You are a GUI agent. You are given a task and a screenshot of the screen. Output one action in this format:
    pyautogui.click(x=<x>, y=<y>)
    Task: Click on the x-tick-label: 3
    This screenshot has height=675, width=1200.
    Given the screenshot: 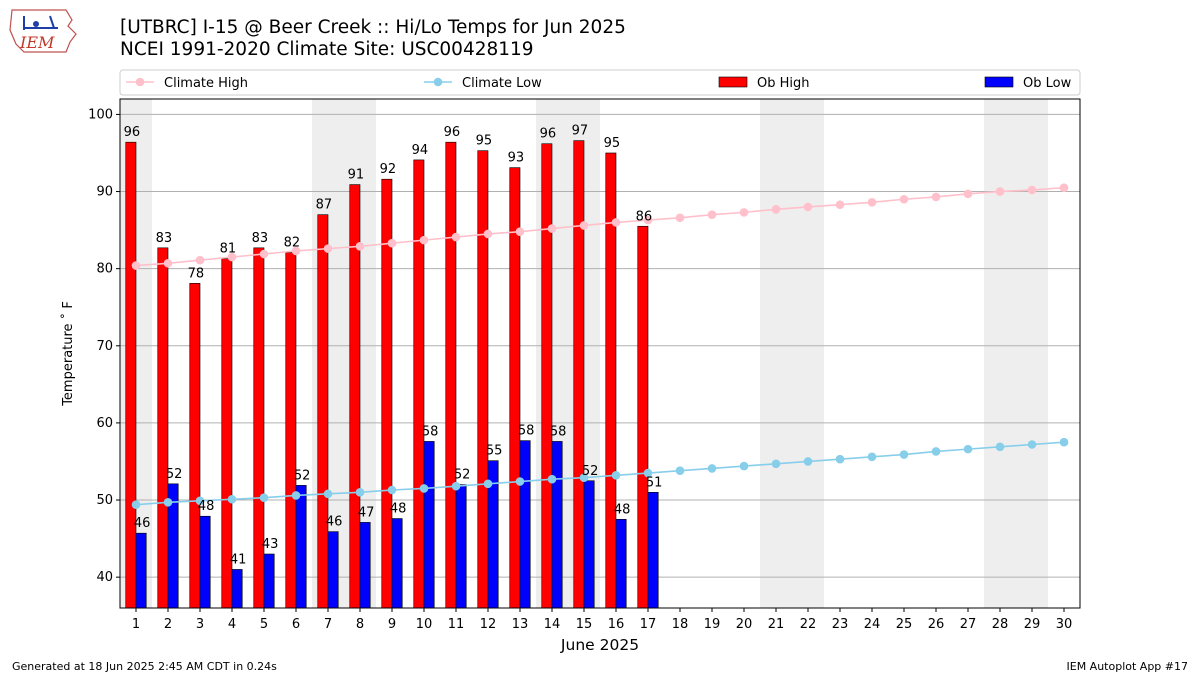 What is the action you would take?
    pyautogui.click(x=200, y=624)
    